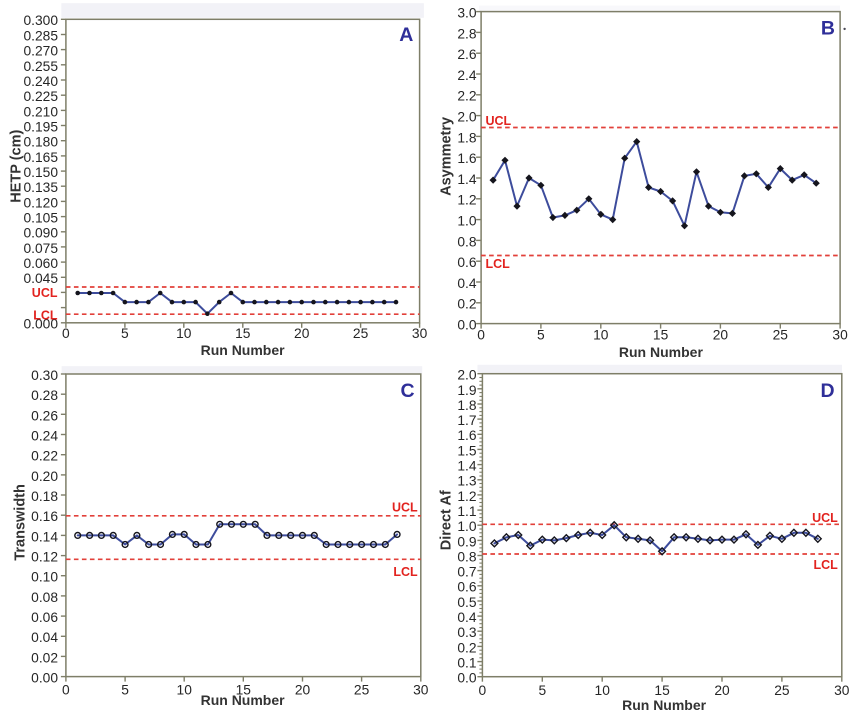 This screenshot has height=719, width=855. I want to click on svg-text: 1.9, so click(467, 390).